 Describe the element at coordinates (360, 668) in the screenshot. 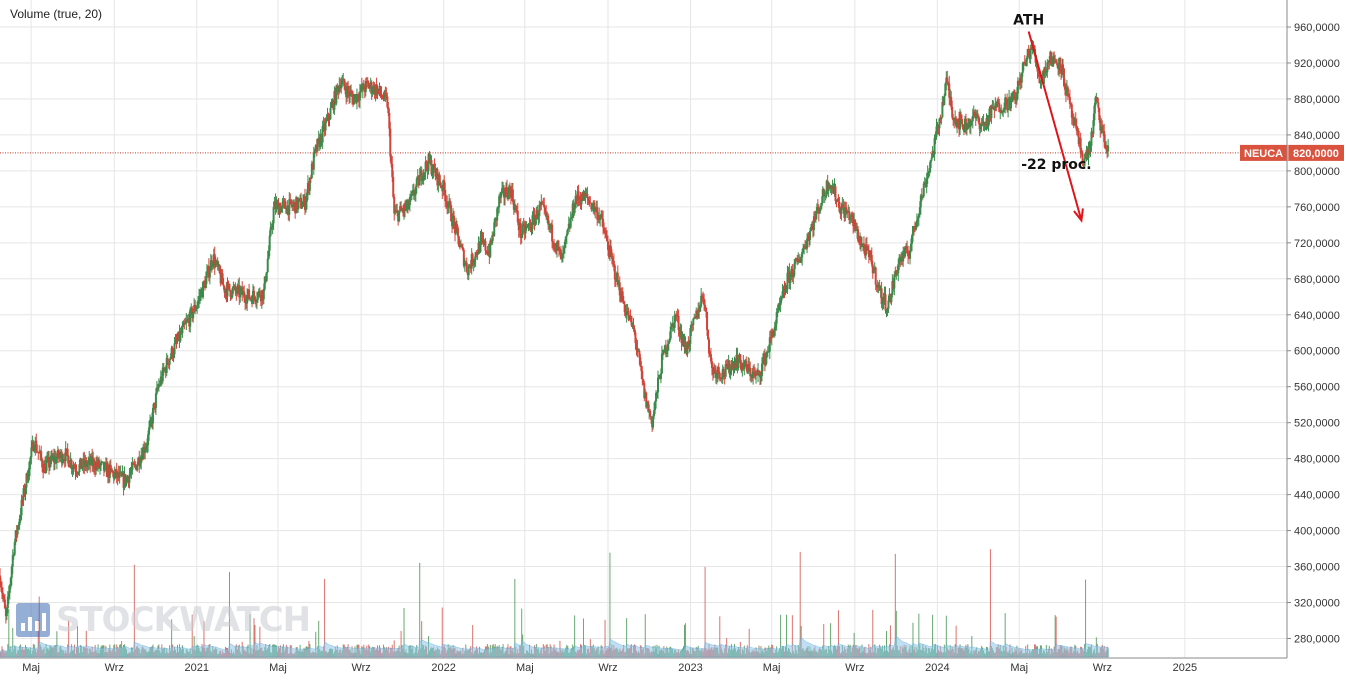

I see `x-tick-label: Wrz` at that location.